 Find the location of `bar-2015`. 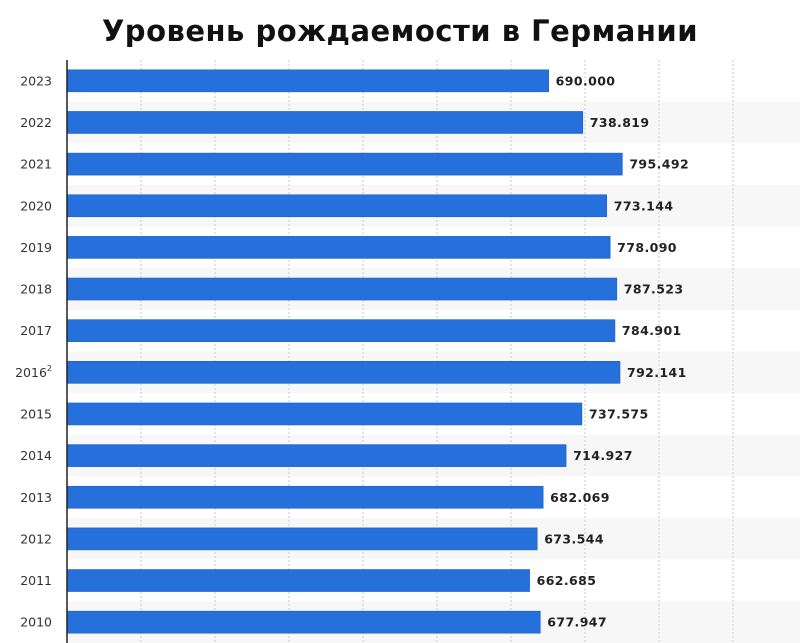

bar-2015 is located at coordinates (324, 414).